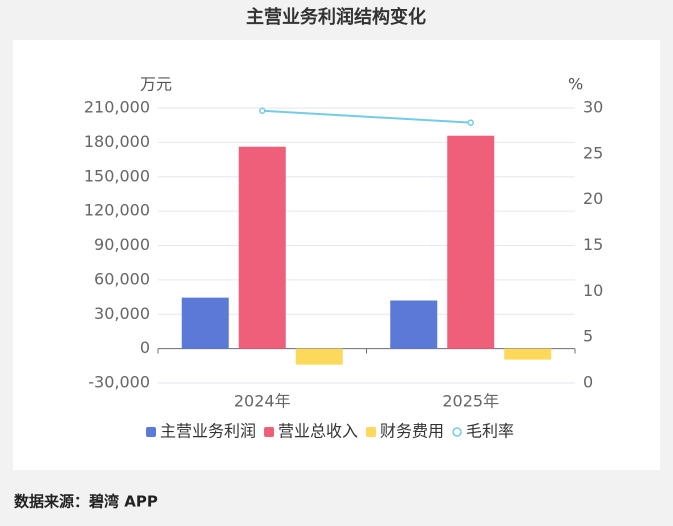 This screenshot has width=673, height=526. Describe the element at coordinates (262, 401) in the screenshot. I see `x-tick-label: 2024年` at that location.